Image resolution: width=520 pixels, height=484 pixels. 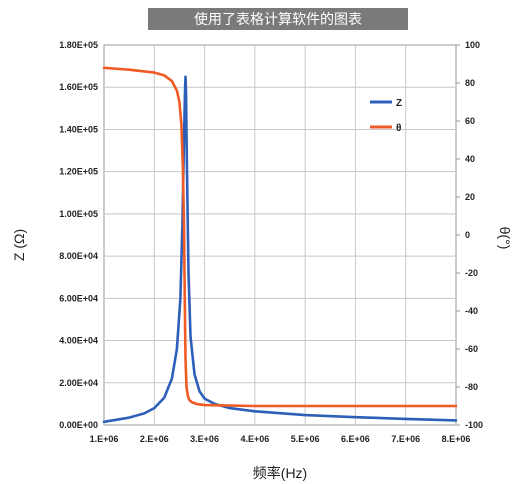 What do you see at coordinates (474, 425) in the screenshot?
I see `y2-tick-label: -100` at bounding box center [474, 425].